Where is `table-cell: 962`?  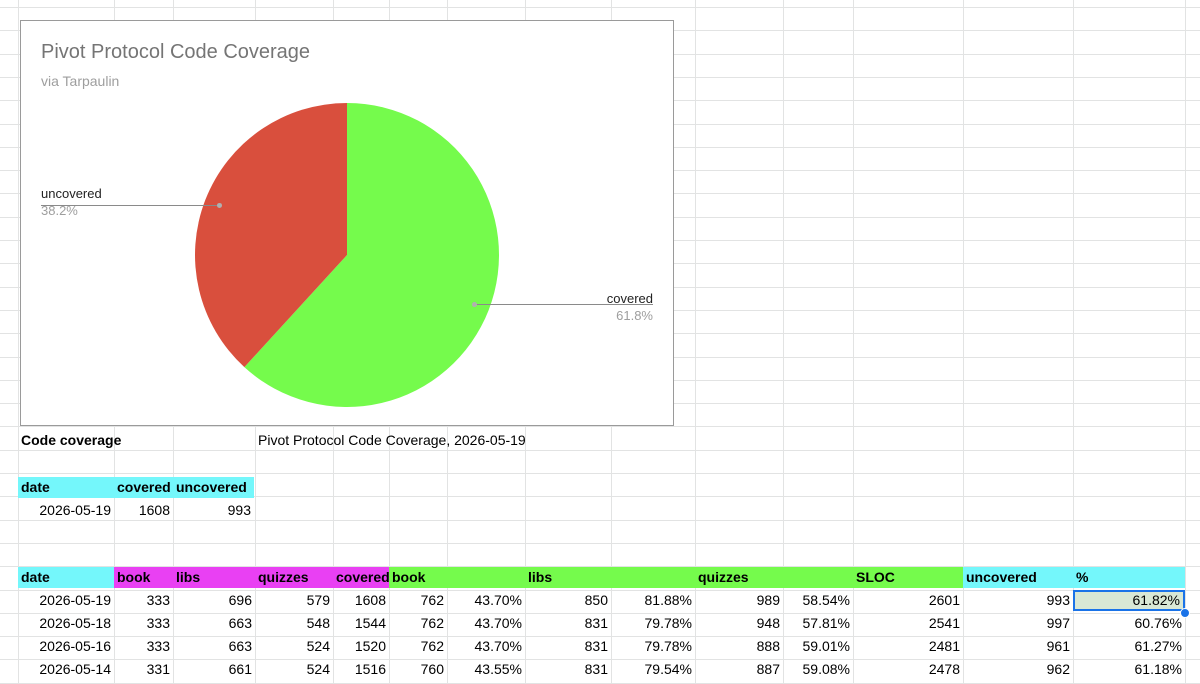 table-cell: 962 is located at coordinates (1058, 669).